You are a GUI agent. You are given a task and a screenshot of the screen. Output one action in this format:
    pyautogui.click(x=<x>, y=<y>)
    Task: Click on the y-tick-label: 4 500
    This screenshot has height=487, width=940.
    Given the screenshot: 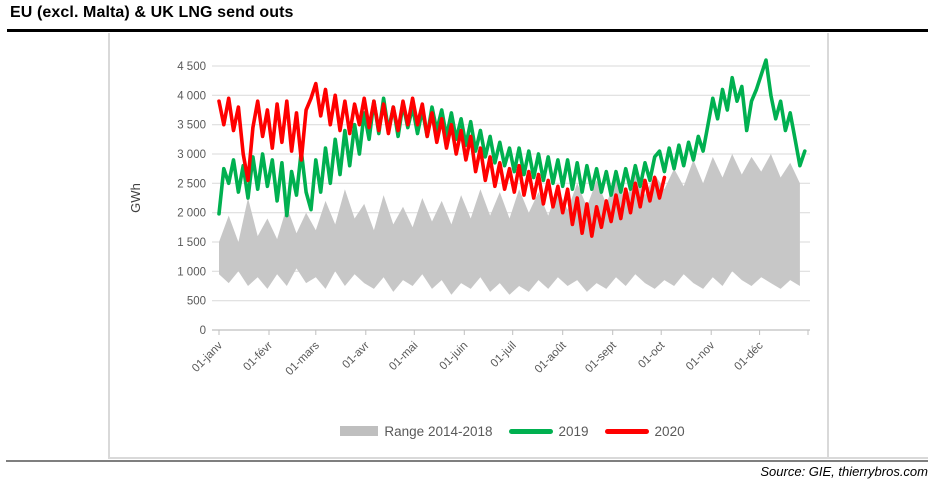 What is the action you would take?
    pyautogui.click(x=191, y=67)
    